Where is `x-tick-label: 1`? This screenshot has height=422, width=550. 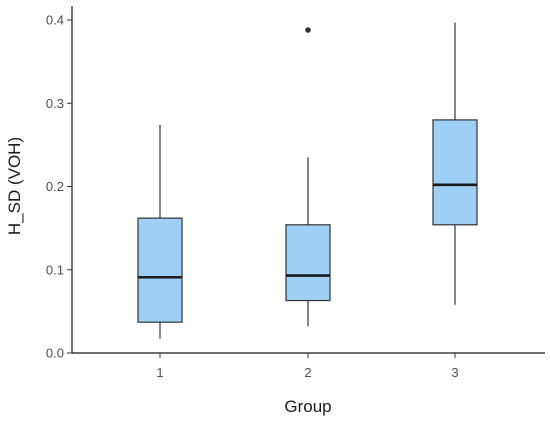
x-tick-label: 1 is located at coordinates (159, 372).